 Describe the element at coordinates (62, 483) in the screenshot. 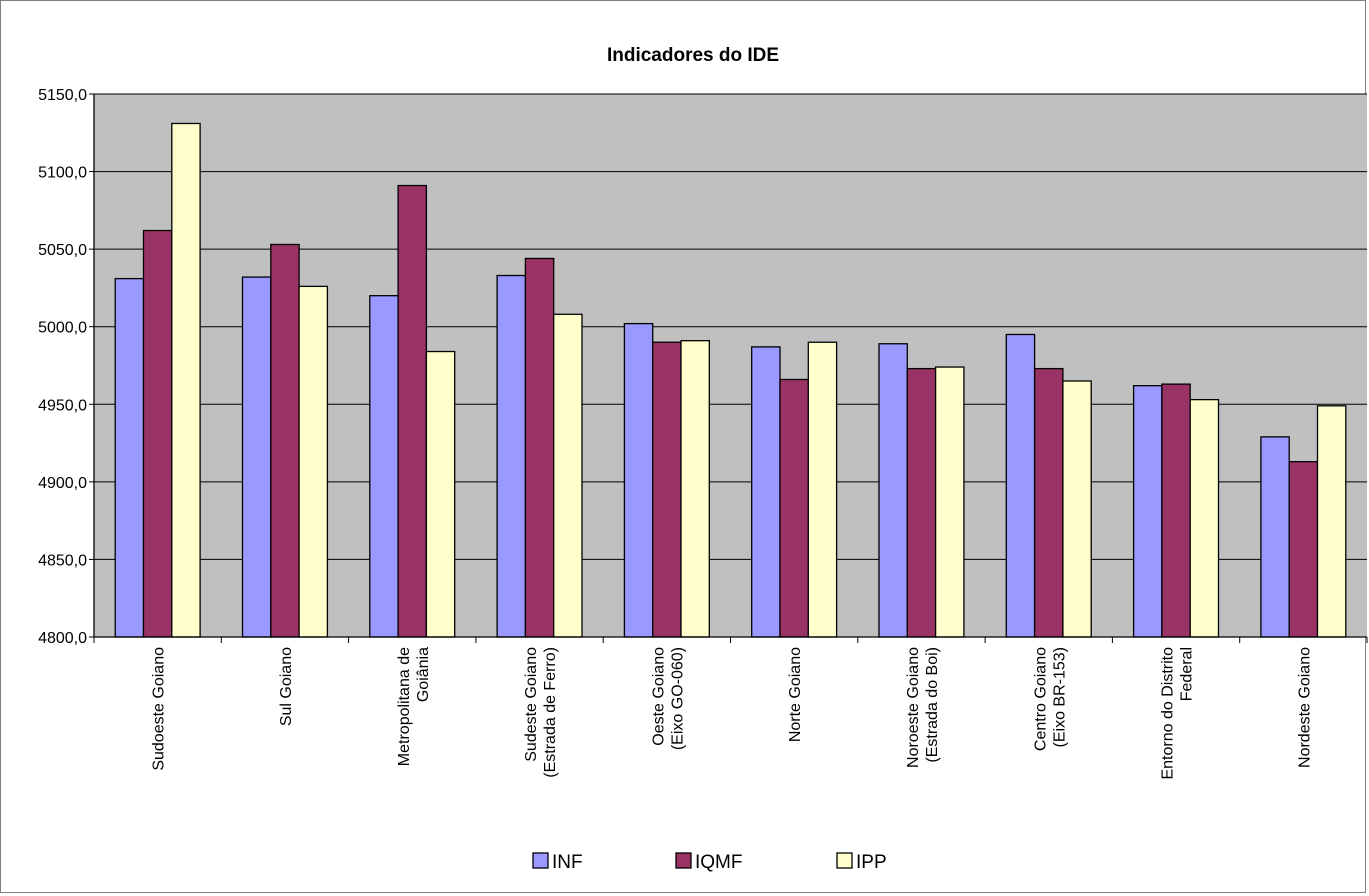

I see `y-tick-label: 4900,0` at that location.